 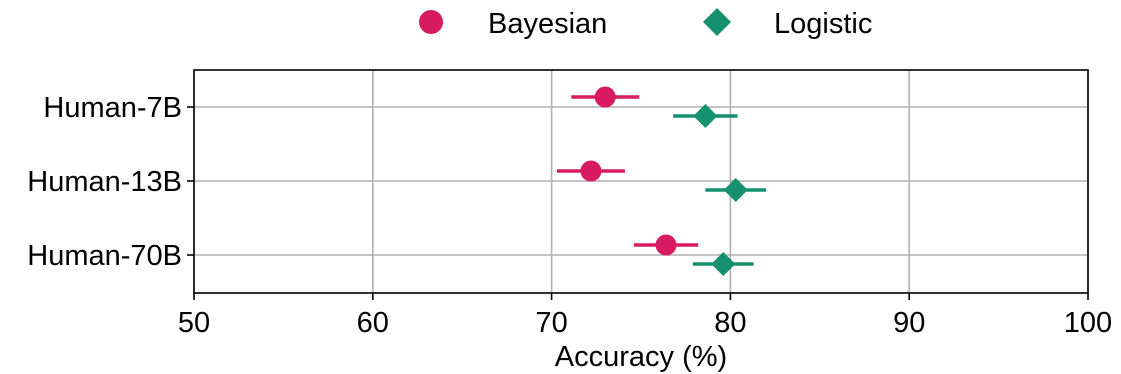 I want to click on x-axis-label: Accuracy (%), so click(x=641, y=357).